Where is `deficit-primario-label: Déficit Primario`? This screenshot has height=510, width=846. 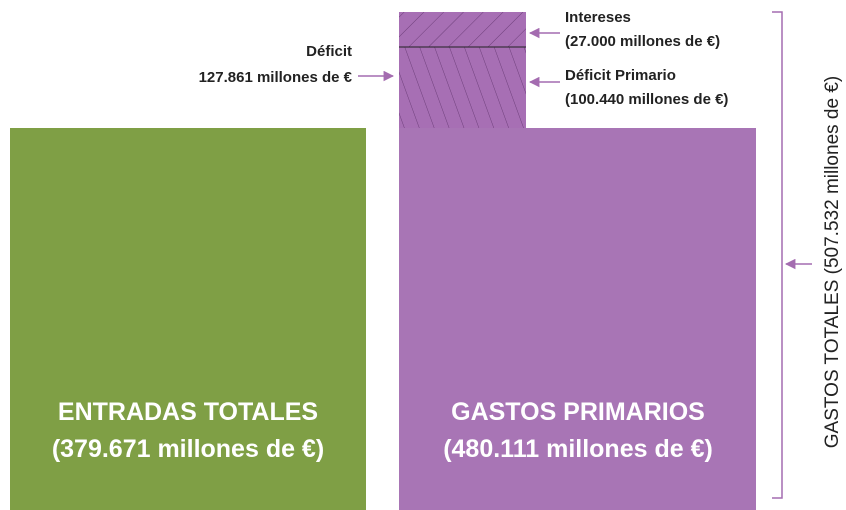 deficit-primario-label: Déficit Primario is located at coordinates (620, 75).